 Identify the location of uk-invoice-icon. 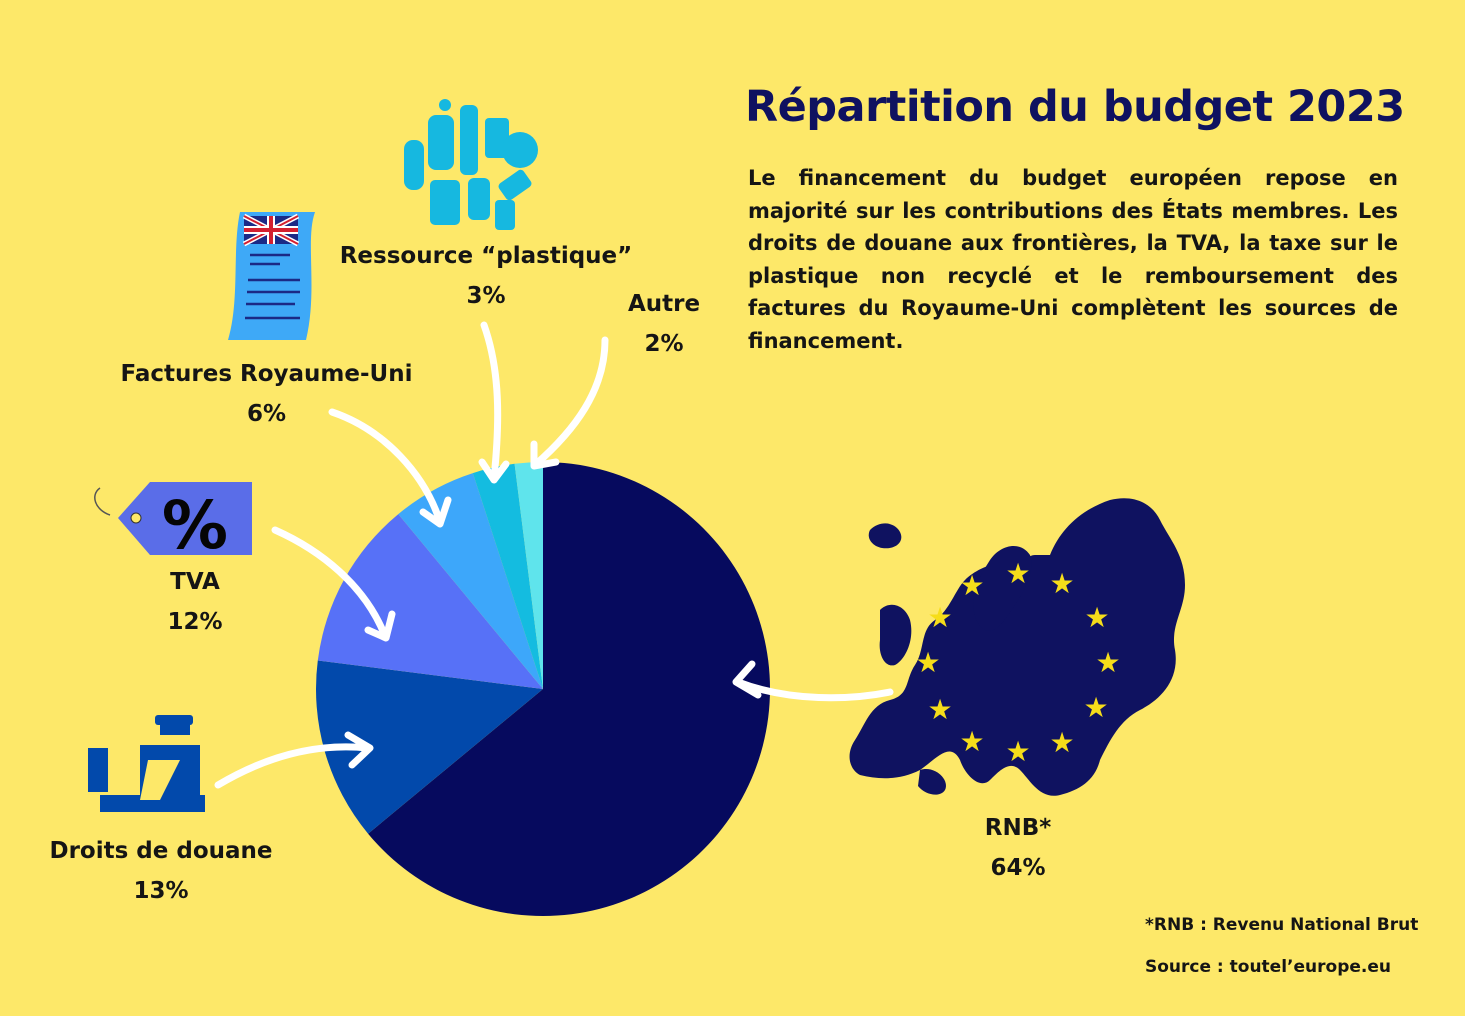
(271, 276).